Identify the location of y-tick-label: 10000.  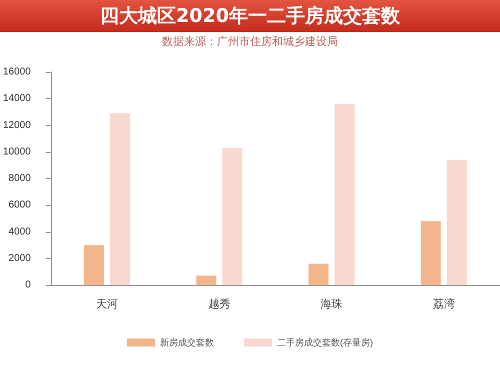
(17, 152).